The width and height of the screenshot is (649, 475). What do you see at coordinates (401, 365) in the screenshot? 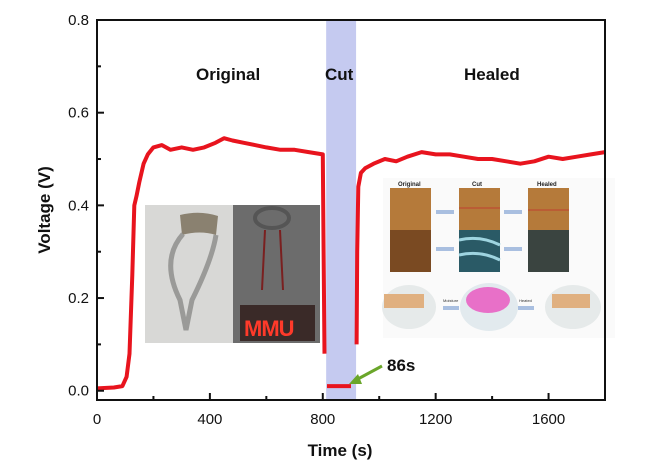
I see `label-duration: 86s` at bounding box center [401, 365].